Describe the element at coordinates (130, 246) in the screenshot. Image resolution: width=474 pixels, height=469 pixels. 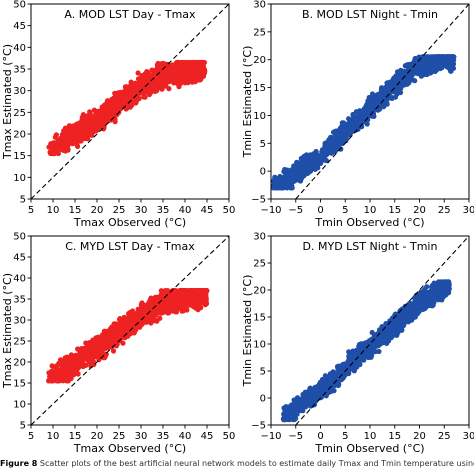
I see `panel-title: C. MYD LST Day - Tmax` at that location.